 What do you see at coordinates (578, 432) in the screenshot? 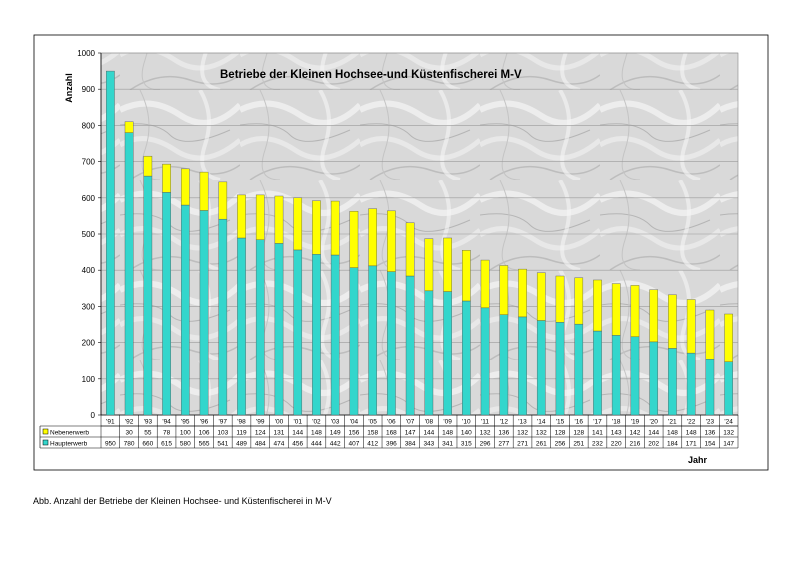
I see `table-cell: 128` at bounding box center [578, 432].